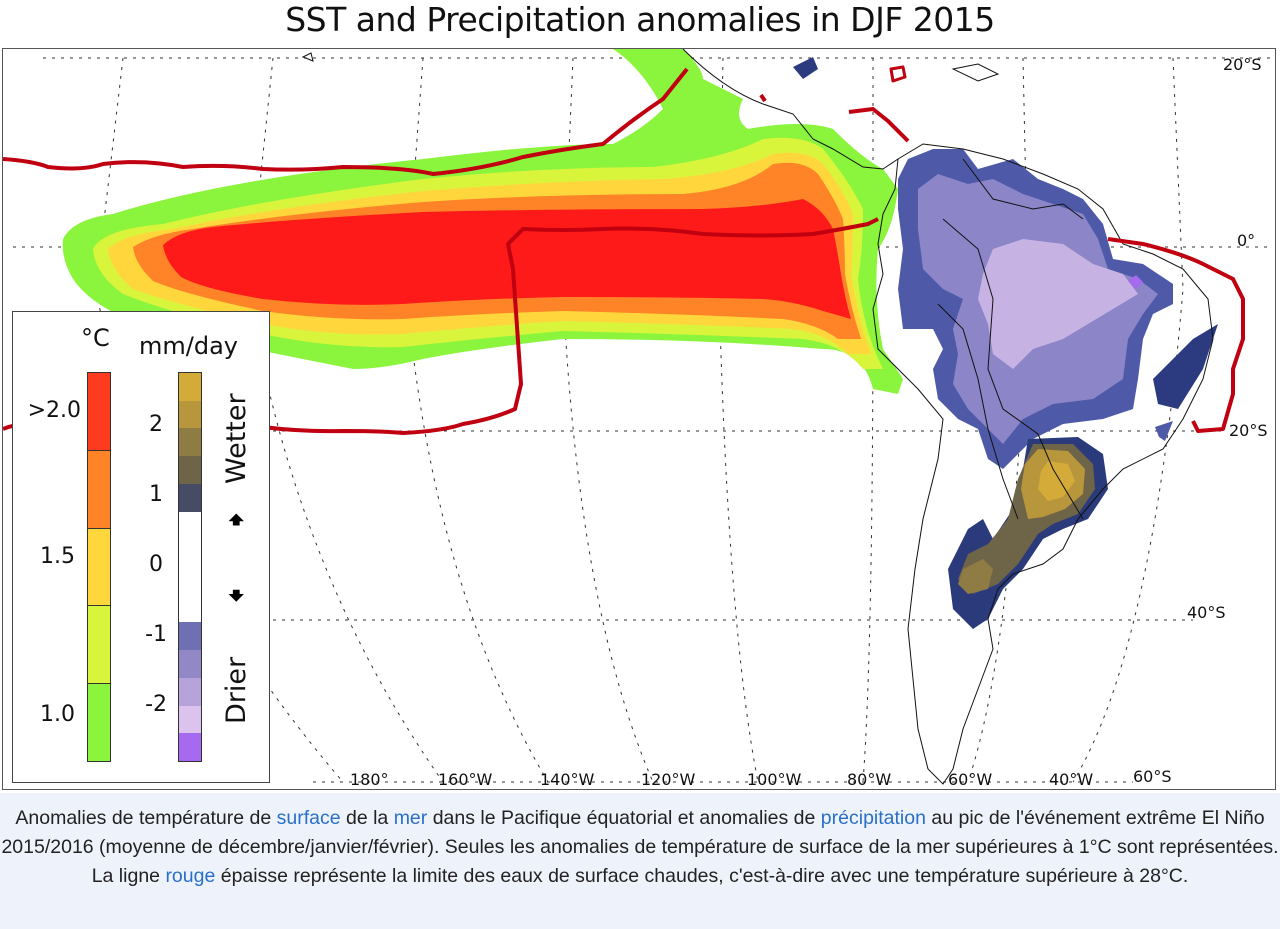  I want to click on caption-link-rouge: rouge, so click(190, 876).